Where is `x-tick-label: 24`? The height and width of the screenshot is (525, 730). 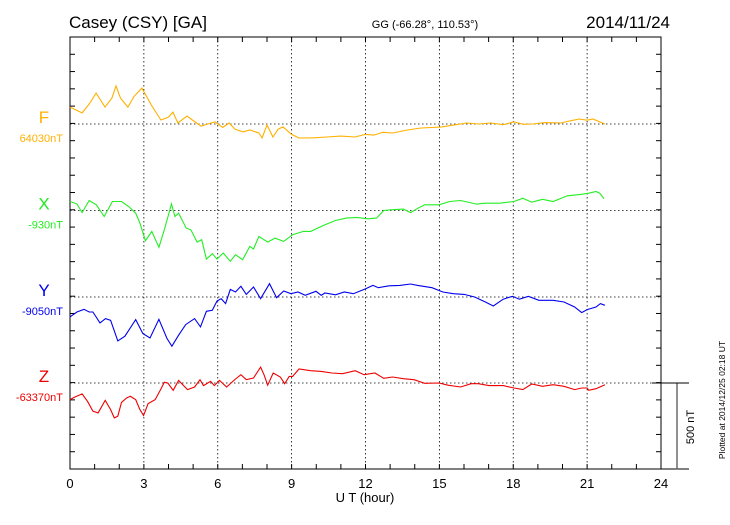 x-tick-label: 24 is located at coordinates (661, 483).